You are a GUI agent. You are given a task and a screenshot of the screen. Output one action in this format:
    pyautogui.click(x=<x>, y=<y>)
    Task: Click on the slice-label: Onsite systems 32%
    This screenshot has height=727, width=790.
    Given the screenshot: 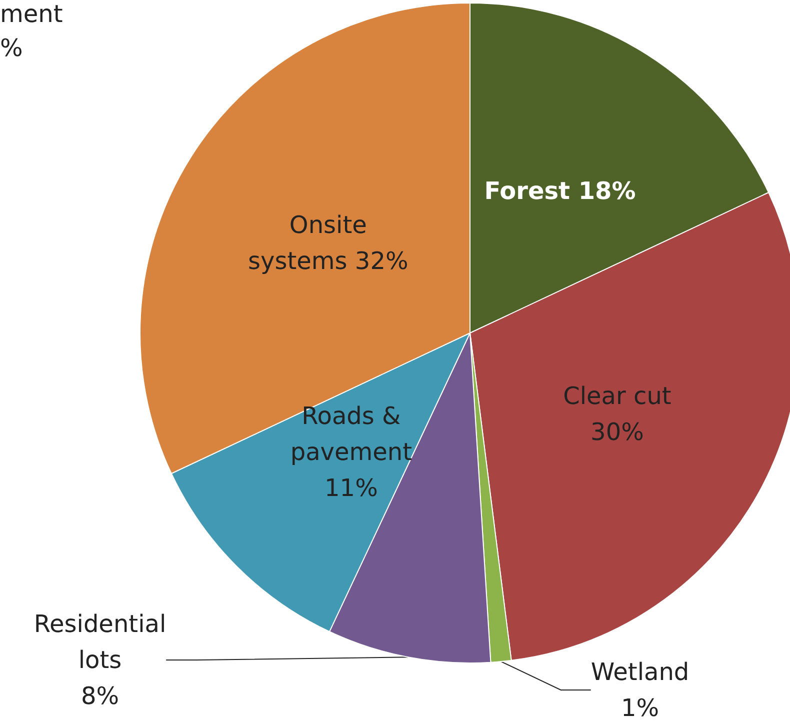 What is the action you would take?
    pyautogui.click(x=328, y=242)
    